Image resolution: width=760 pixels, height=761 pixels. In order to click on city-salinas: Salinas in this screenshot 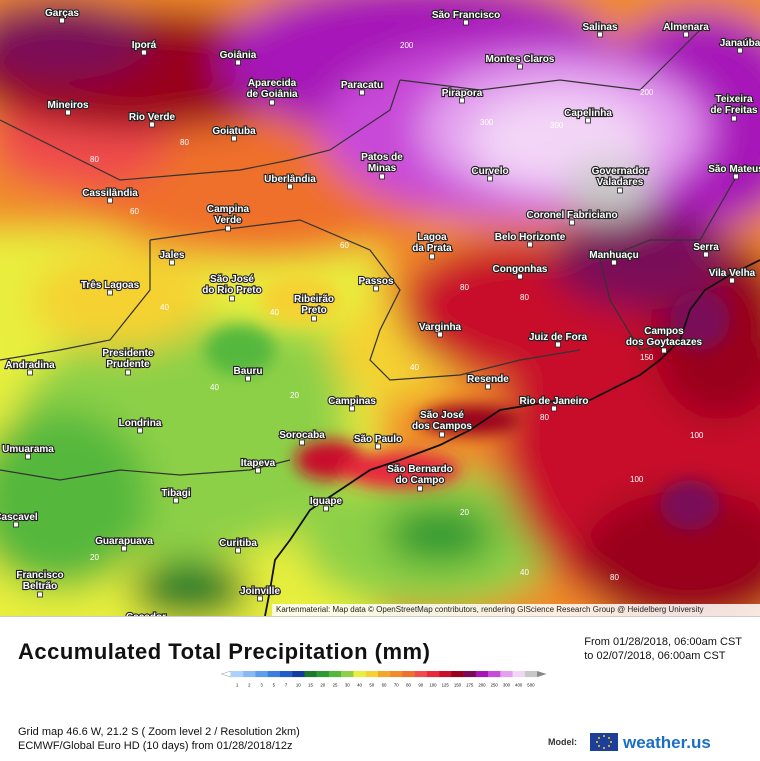, I will do `click(600, 29)`.